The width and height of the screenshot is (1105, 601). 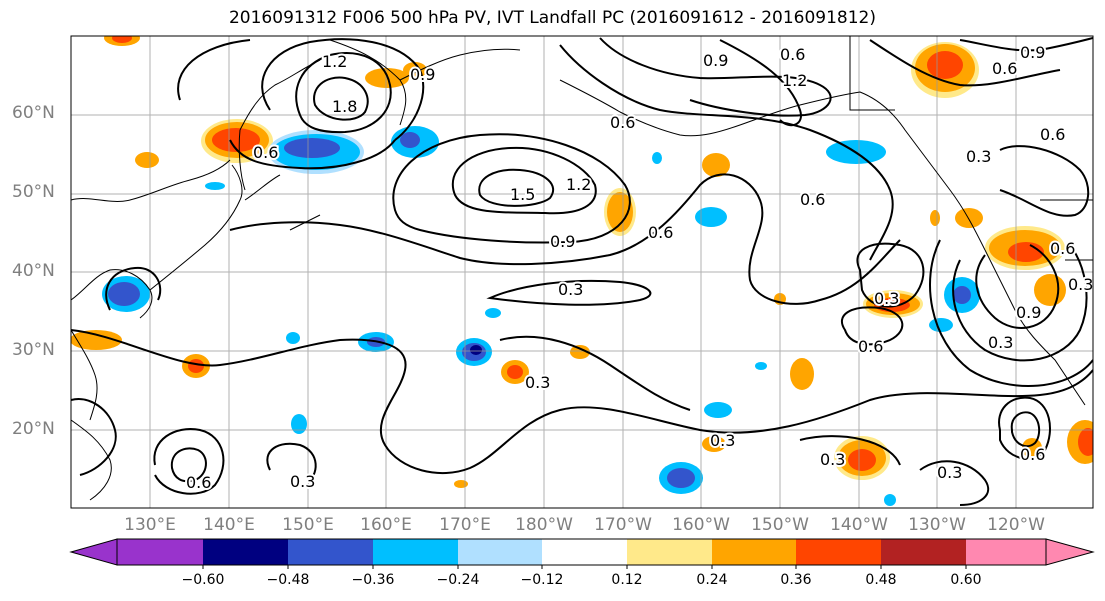 I want to click on pv-contour-0-6c, so click(x=725, y=117).